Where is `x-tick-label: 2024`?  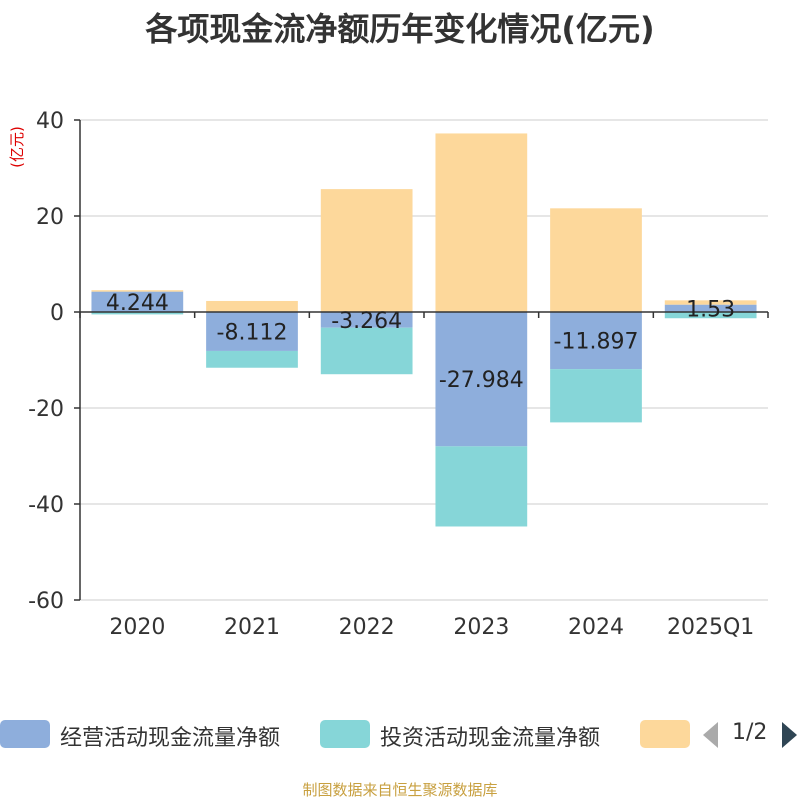
x-tick-label: 2024 is located at coordinates (596, 627).